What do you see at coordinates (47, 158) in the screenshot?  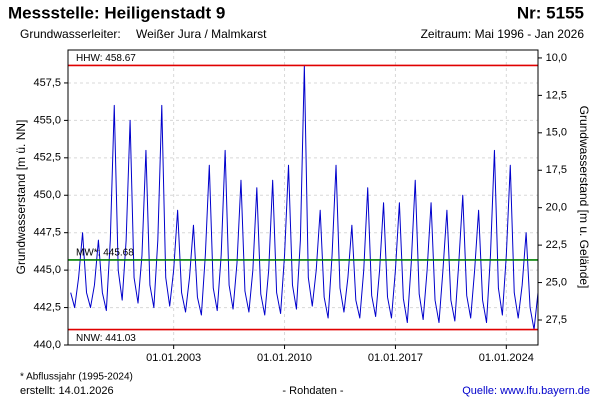 I see `y-tick-label: 452,5` at bounding box center [47, 158].